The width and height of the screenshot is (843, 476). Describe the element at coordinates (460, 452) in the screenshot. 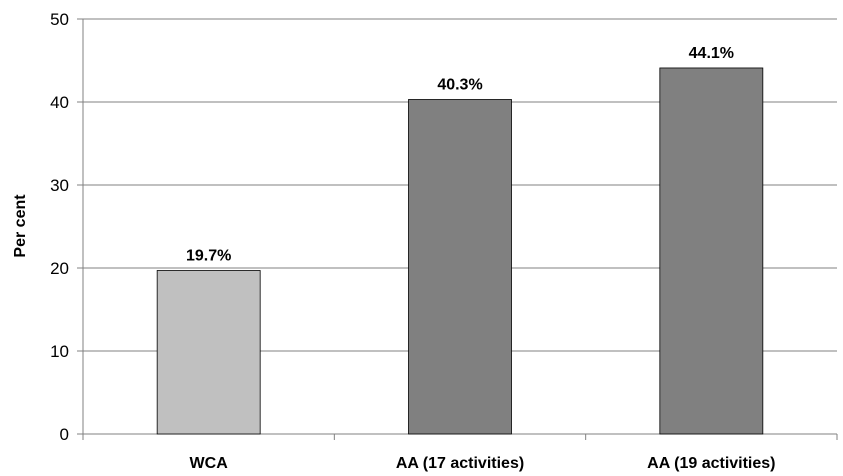

I see `x-axis: WCA AA (17 activities) AA (19 activities)` at that location.